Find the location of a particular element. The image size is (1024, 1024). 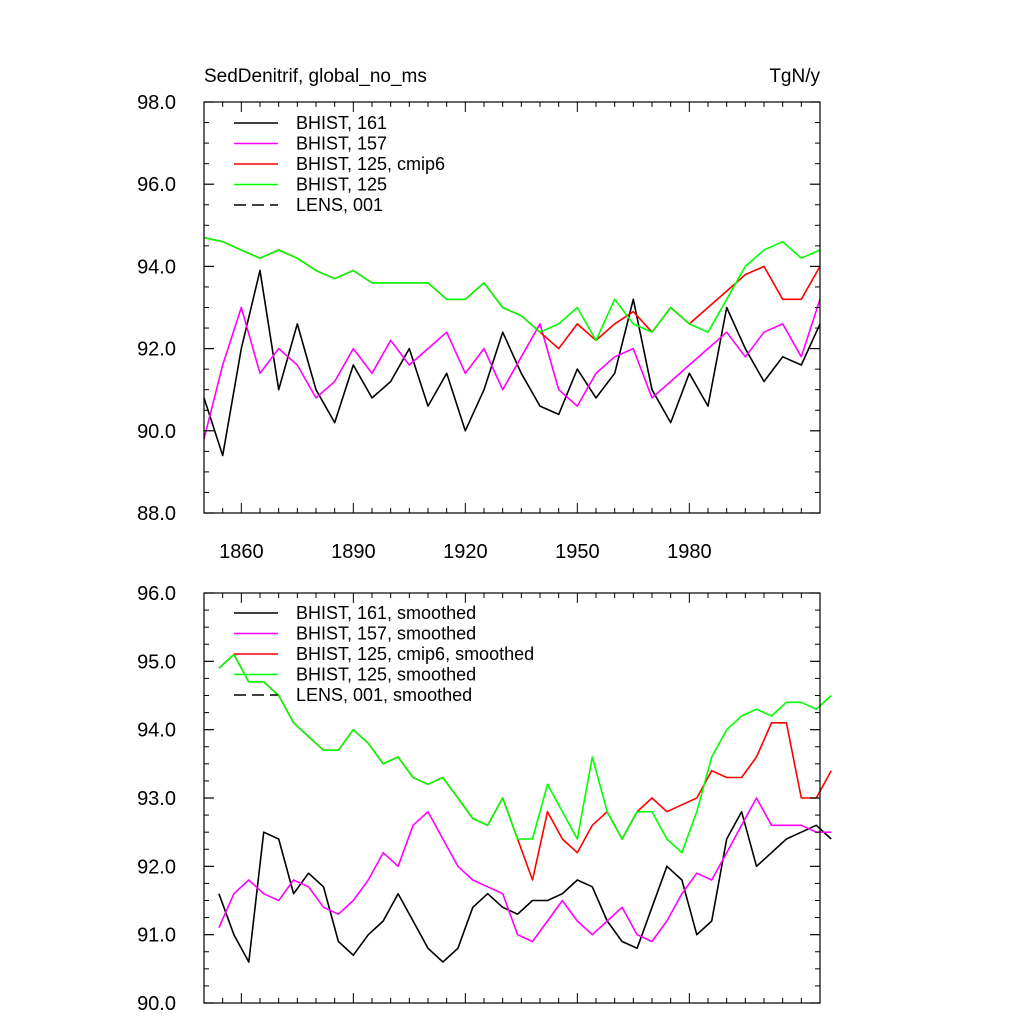

legend-label: BHIST, 125, smoothed is located at coordinates (386, 675).